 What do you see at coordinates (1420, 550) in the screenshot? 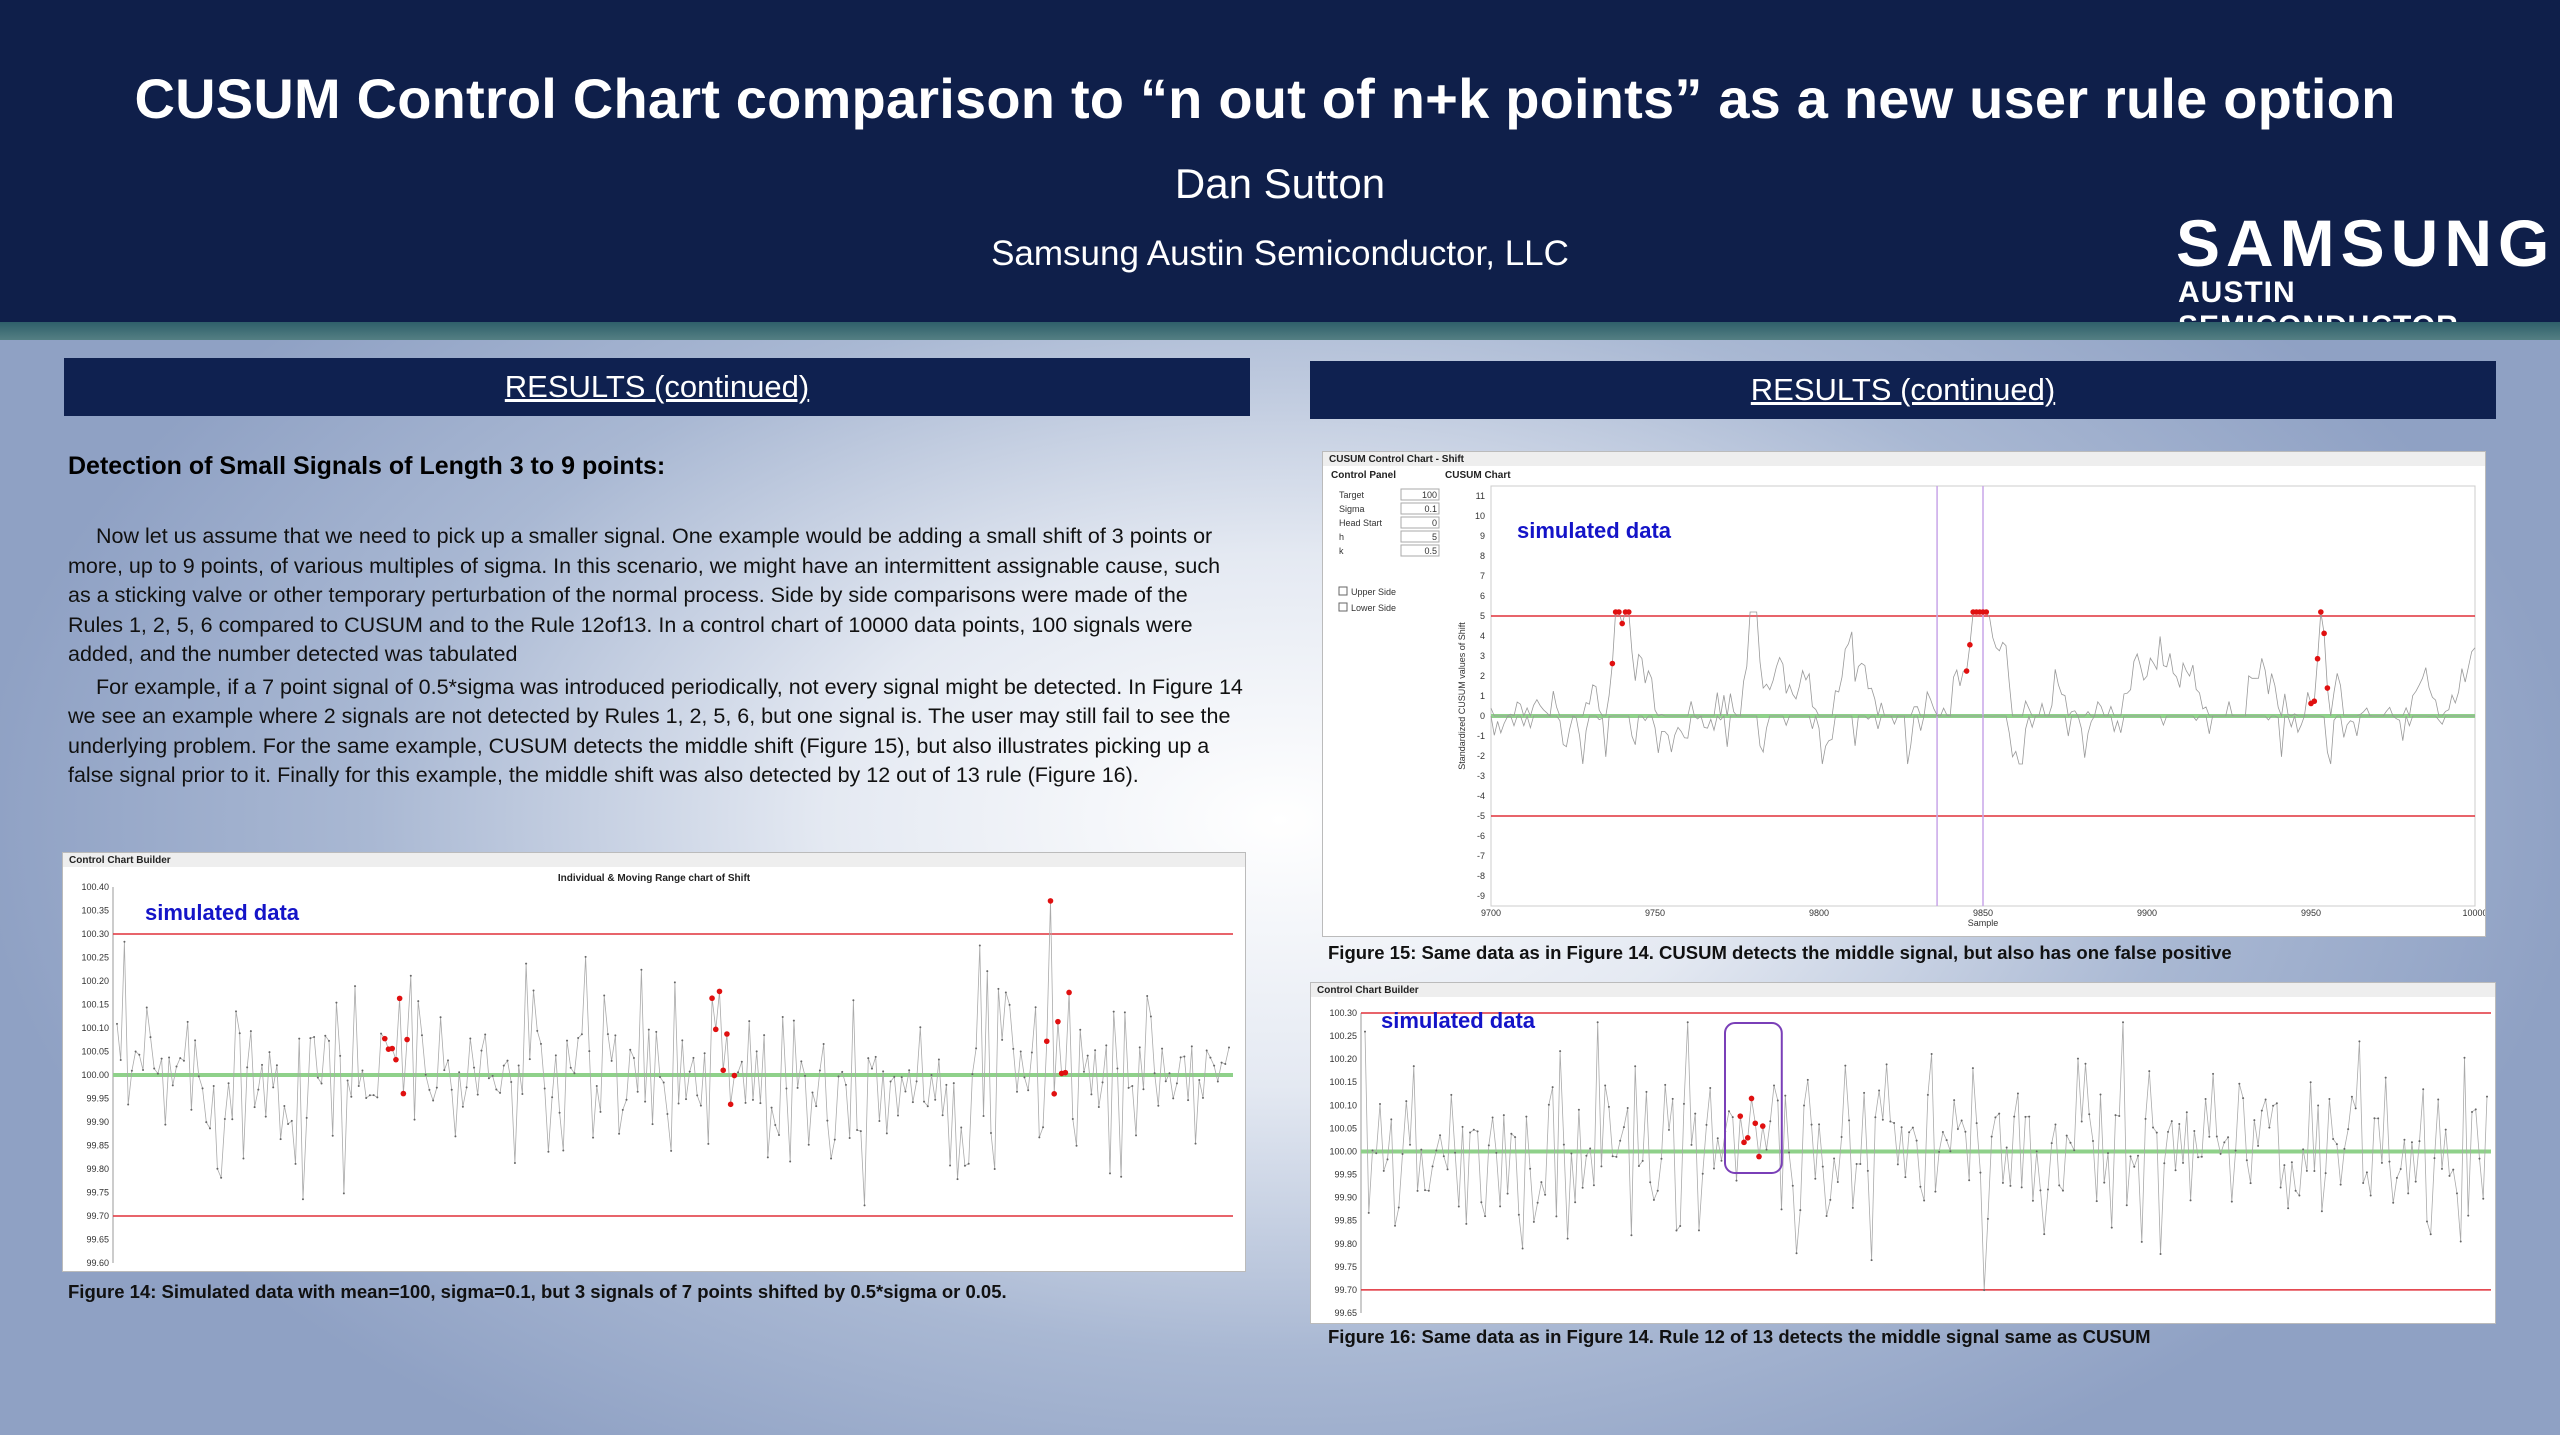
I see `field-input` at bounding box center [1420, 550].